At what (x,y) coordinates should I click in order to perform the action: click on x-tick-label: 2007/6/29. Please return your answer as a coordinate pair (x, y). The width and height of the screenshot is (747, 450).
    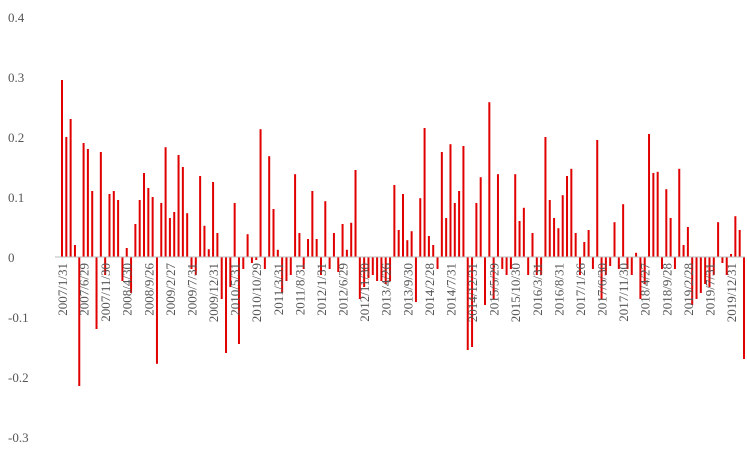
    Looking at the image, I should click on (84, 289).